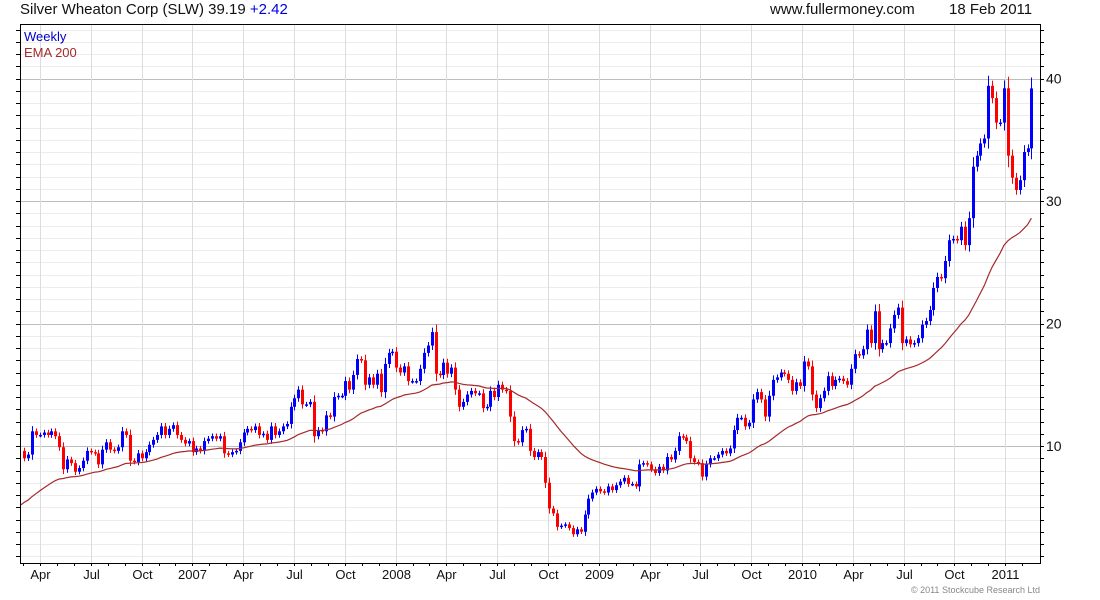 The width and height of the screenshot is (1100, 600). Describe the element at coordinates (975, 590) in the screenshot. I see `copyright: © 2011 Stockcube Research Ltd` at that location.